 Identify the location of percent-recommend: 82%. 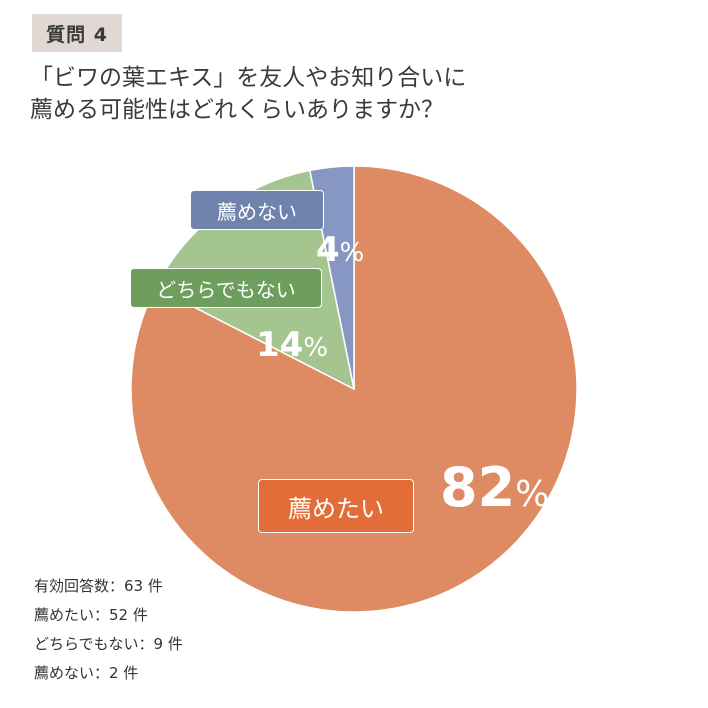
(494, 488).